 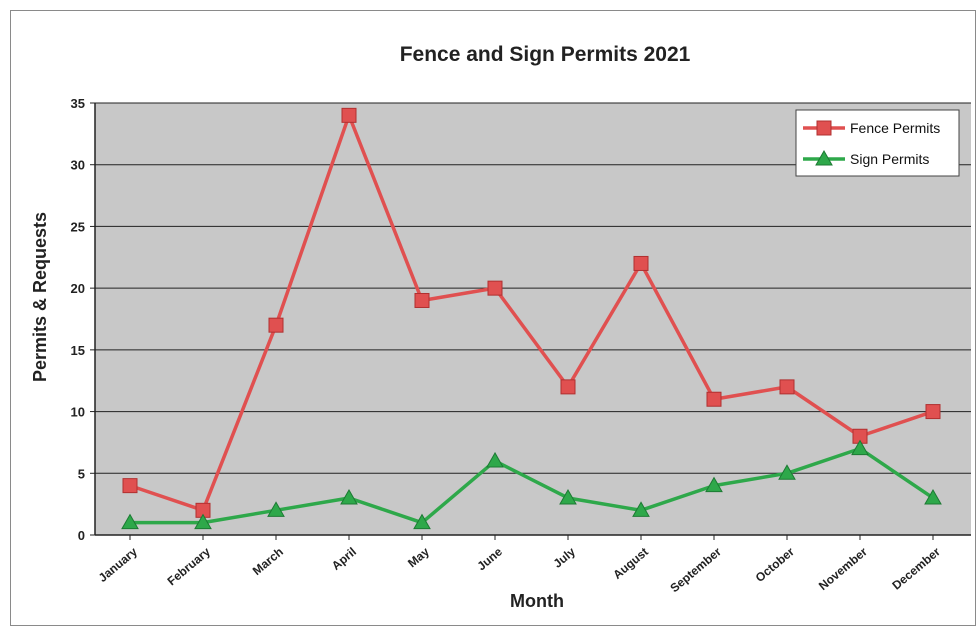 What do you see at coordinates (695, 569) in the screenshot?
I see `x-tick-label: September` at bounding box center [695, 569].